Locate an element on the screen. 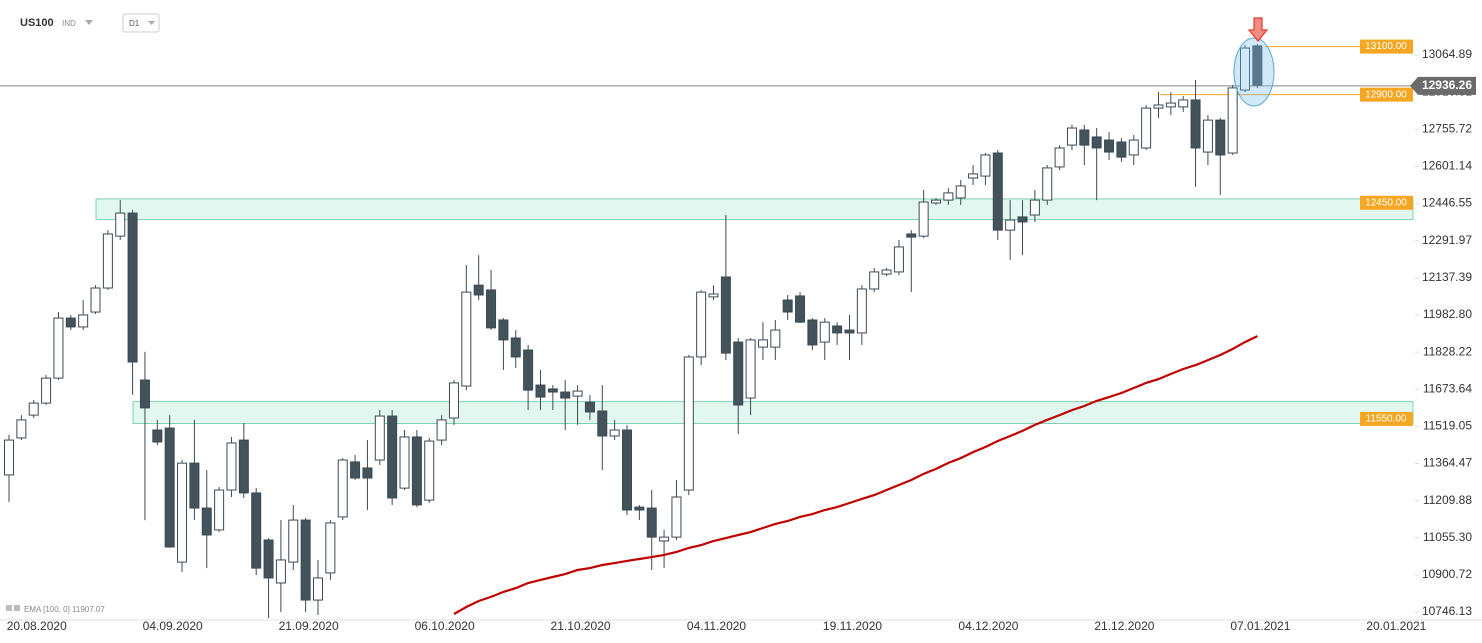 This screenshot has width=1482, height=643. x-tick-label: 04.09.2020 is located at coordinates (173, 626).